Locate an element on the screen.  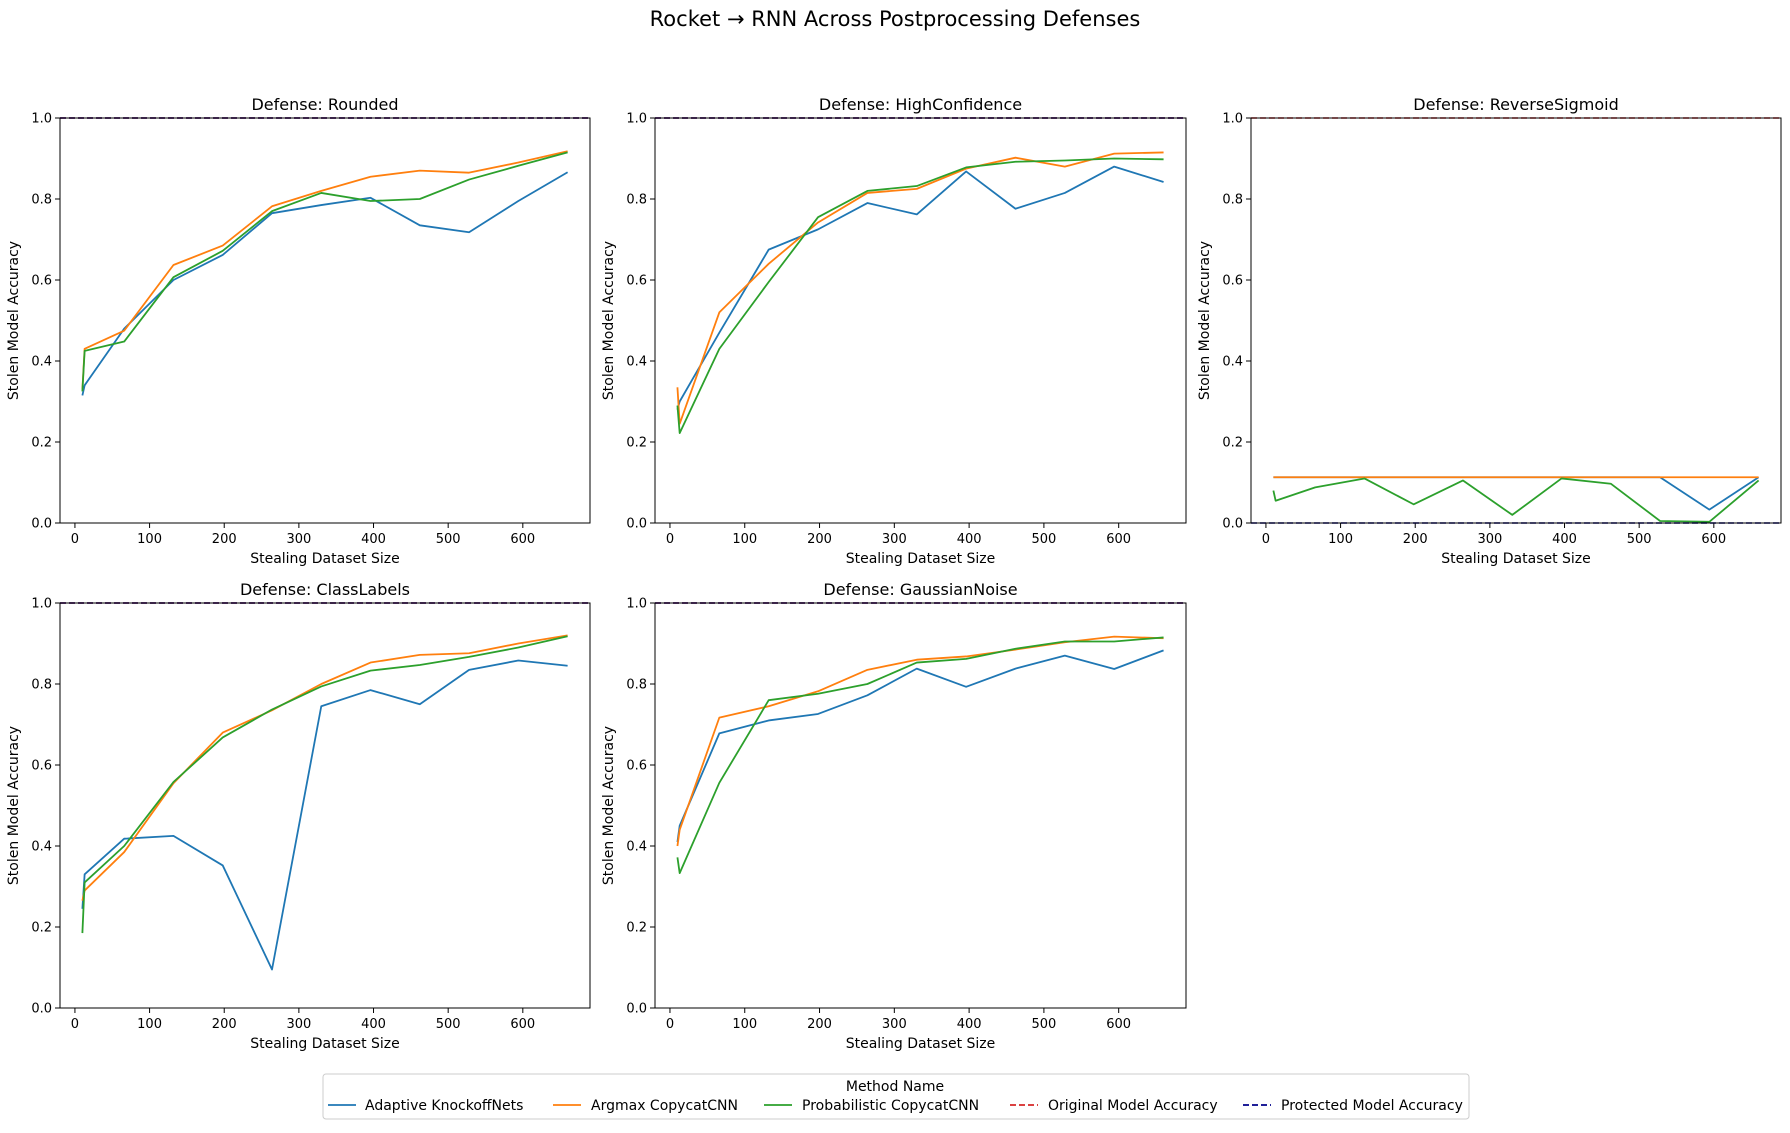
subplot-title: Defense: ClassLabels is located at coordinates (325, 589).